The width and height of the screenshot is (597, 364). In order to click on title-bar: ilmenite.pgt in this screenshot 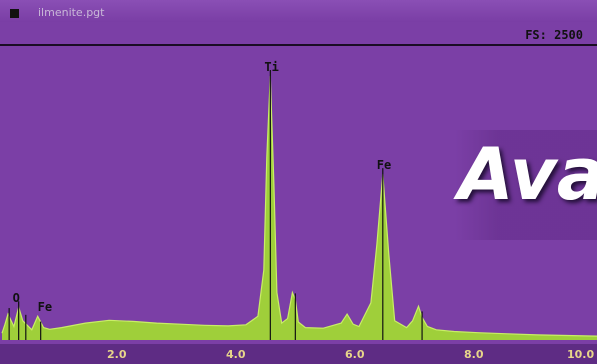, I will do `click(298, 11)`.